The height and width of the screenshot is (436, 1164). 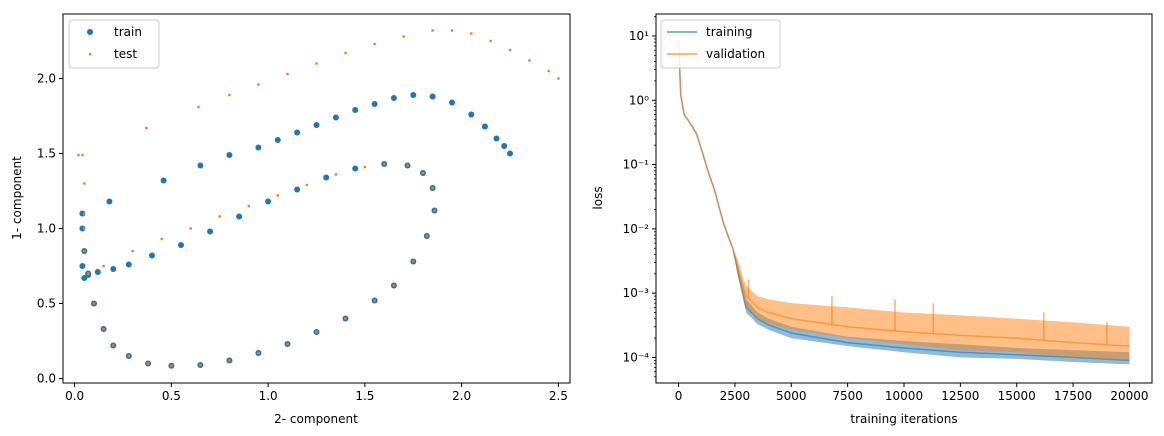 I want to click on scatter-x-tick-label-3: 1.5, so click(x=364, y=396).